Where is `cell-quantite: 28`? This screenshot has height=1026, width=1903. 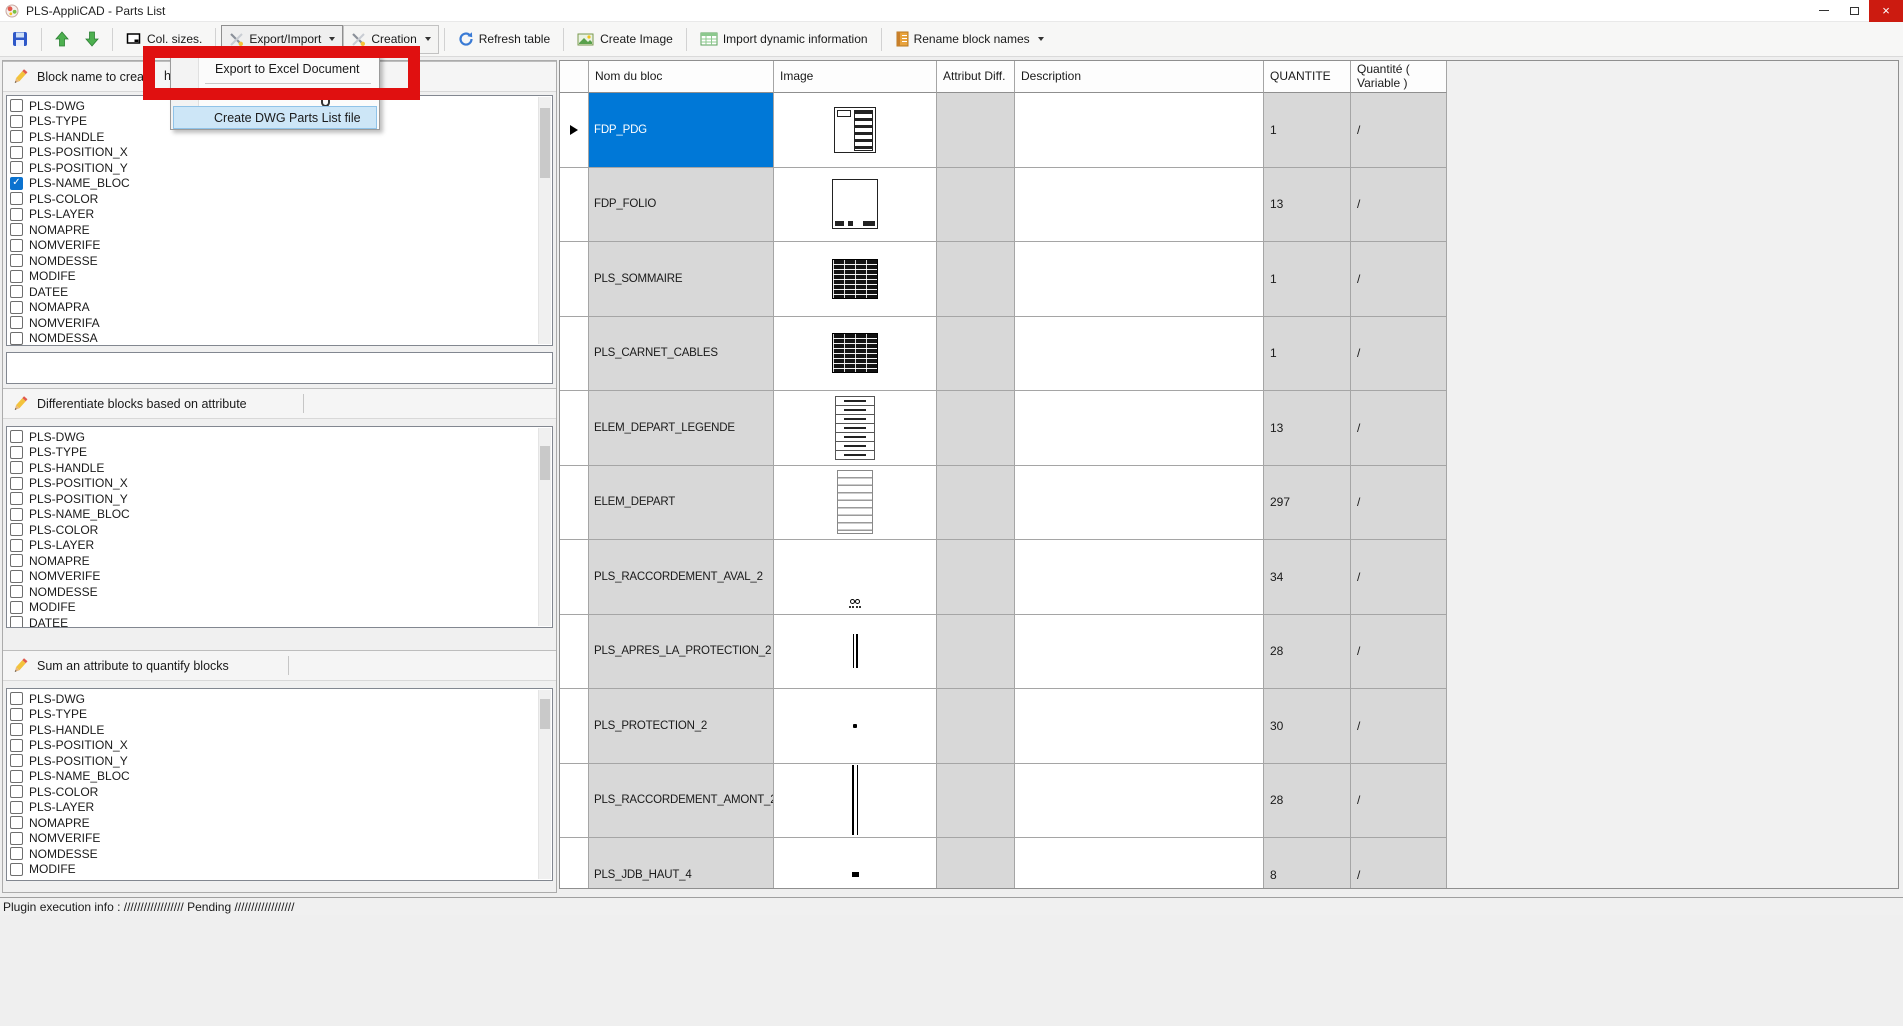
cell-quantite: 28 is located at coordinates (1307, 651).